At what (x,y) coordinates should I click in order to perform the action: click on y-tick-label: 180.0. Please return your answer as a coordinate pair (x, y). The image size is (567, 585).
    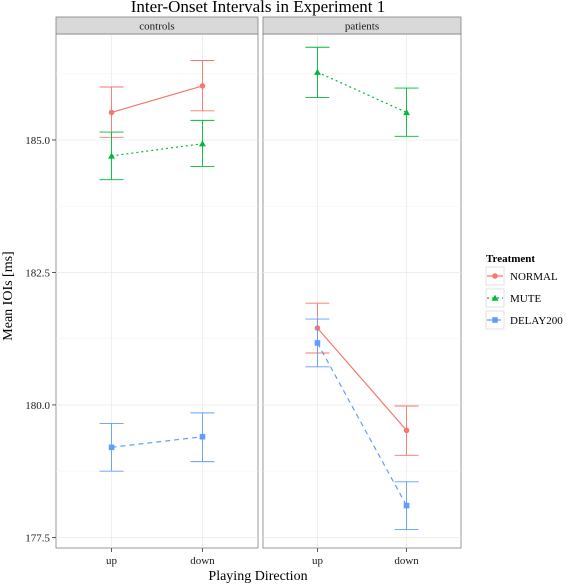
    Looking at the image, I should click on (37, 406).